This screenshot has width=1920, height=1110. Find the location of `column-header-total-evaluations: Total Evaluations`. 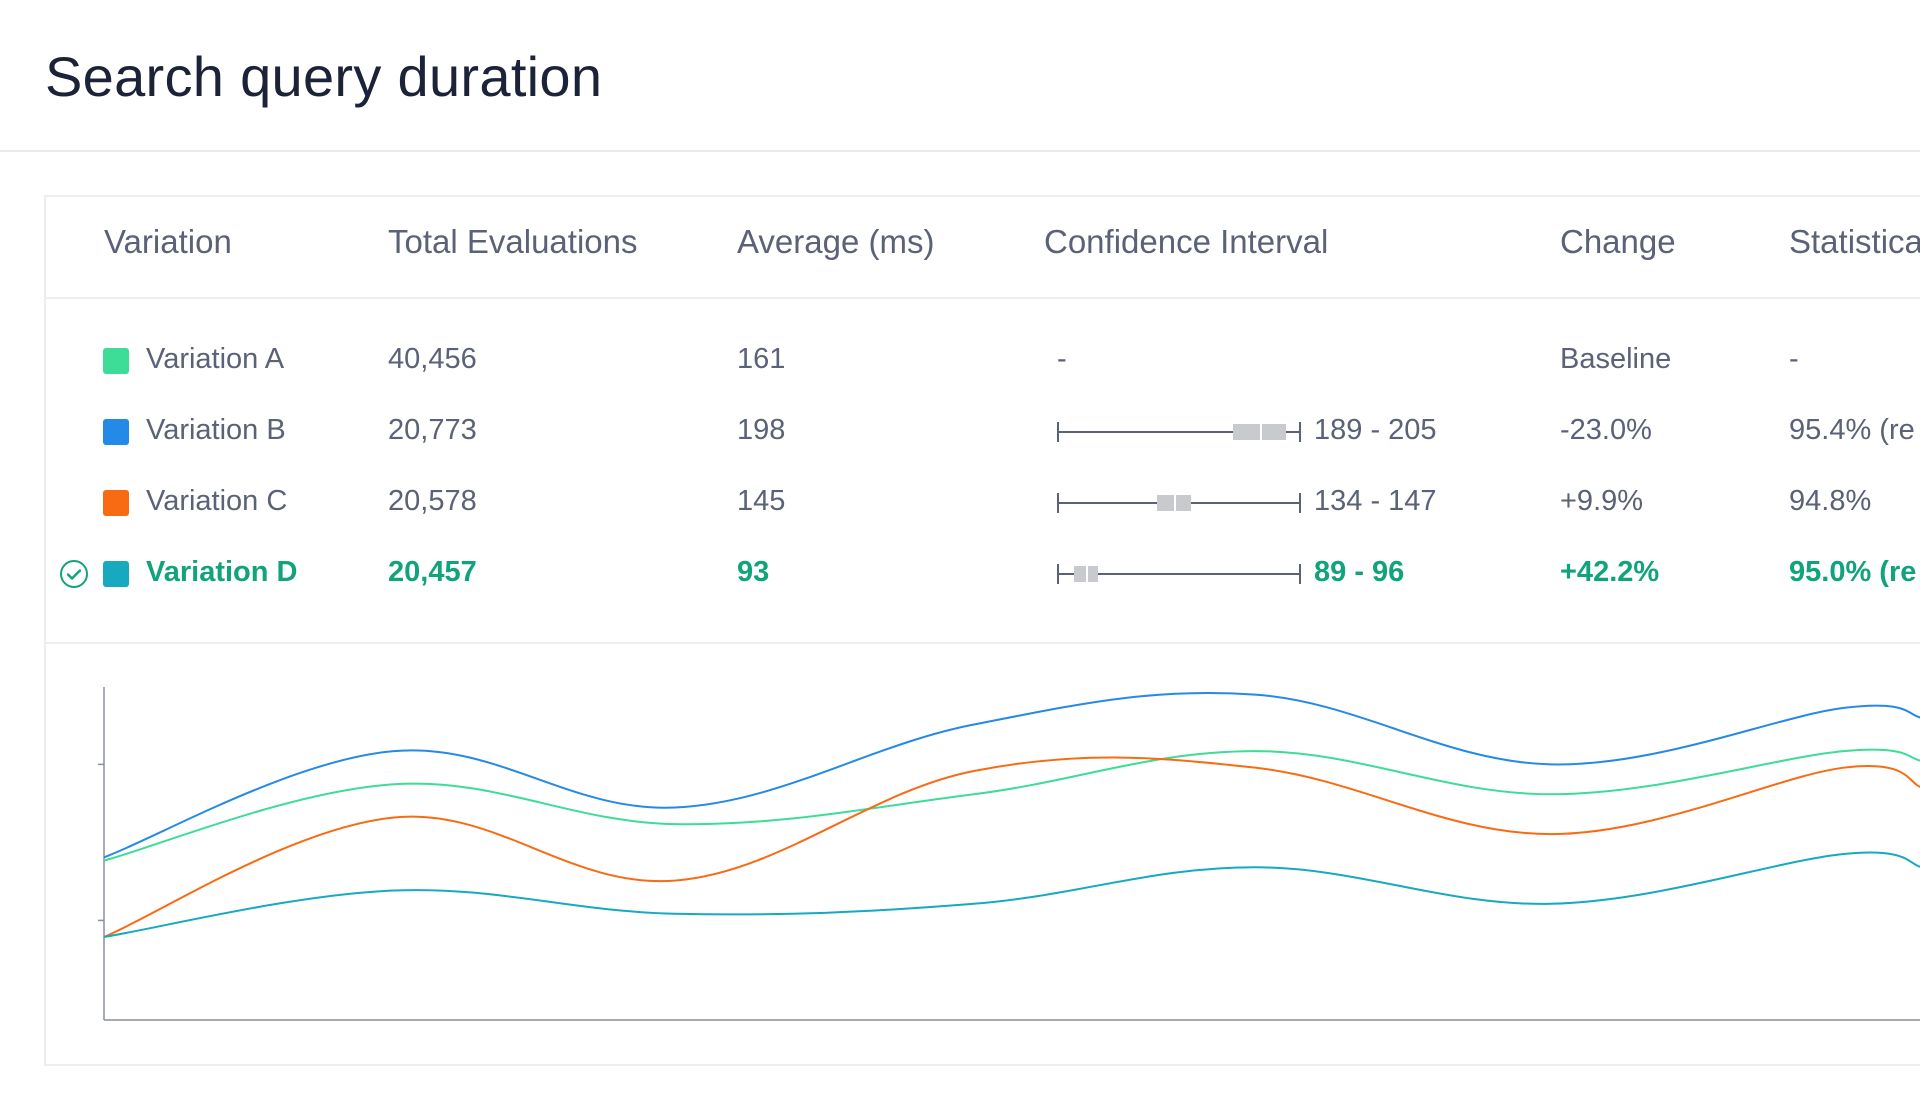

column-header-total-evaluations: Total Evaluations is located at coordinates (513, 241).